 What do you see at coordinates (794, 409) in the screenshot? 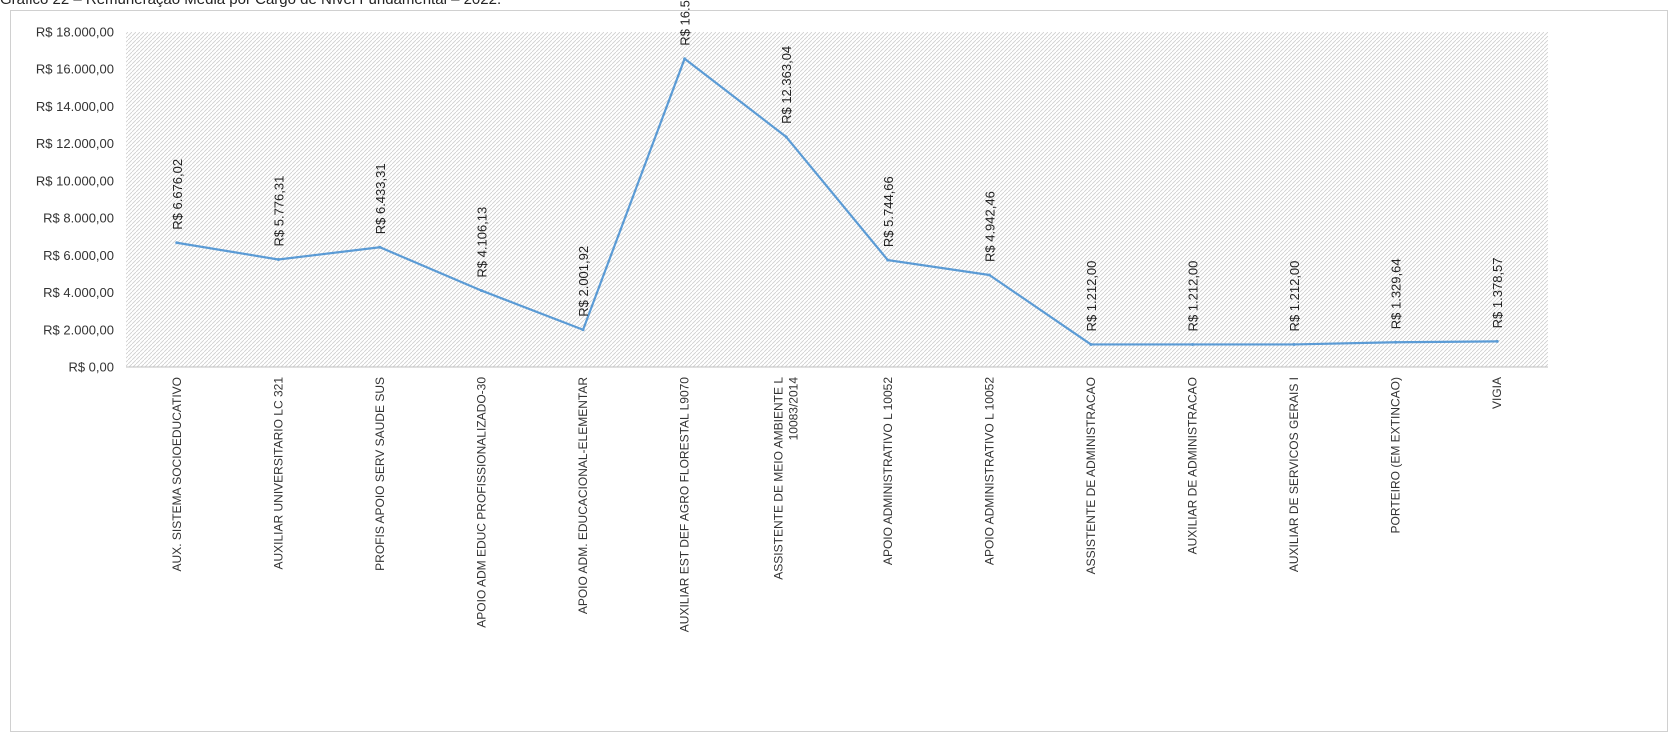
I see `x-tick-label-line: 10083/2014` at bounding box center [794, 409].